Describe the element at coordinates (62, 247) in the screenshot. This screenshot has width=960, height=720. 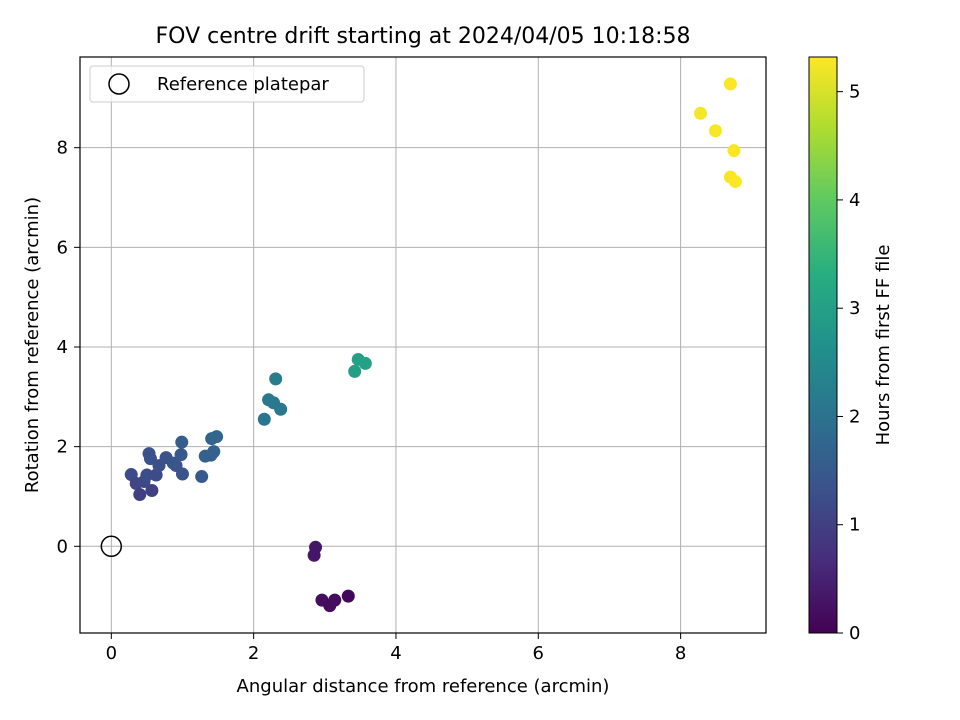
I see `y-tick-label: 6` at that location.